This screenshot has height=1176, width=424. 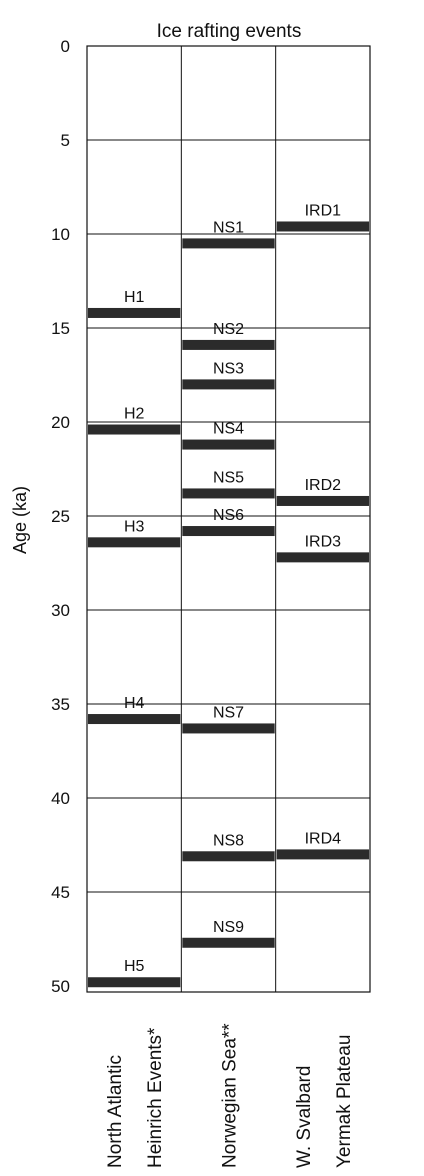 What do you see at coordinates (304, 1117) in the screenshot?
I see `column-label: W. Svalbard` at bounding box center [304, 1117].